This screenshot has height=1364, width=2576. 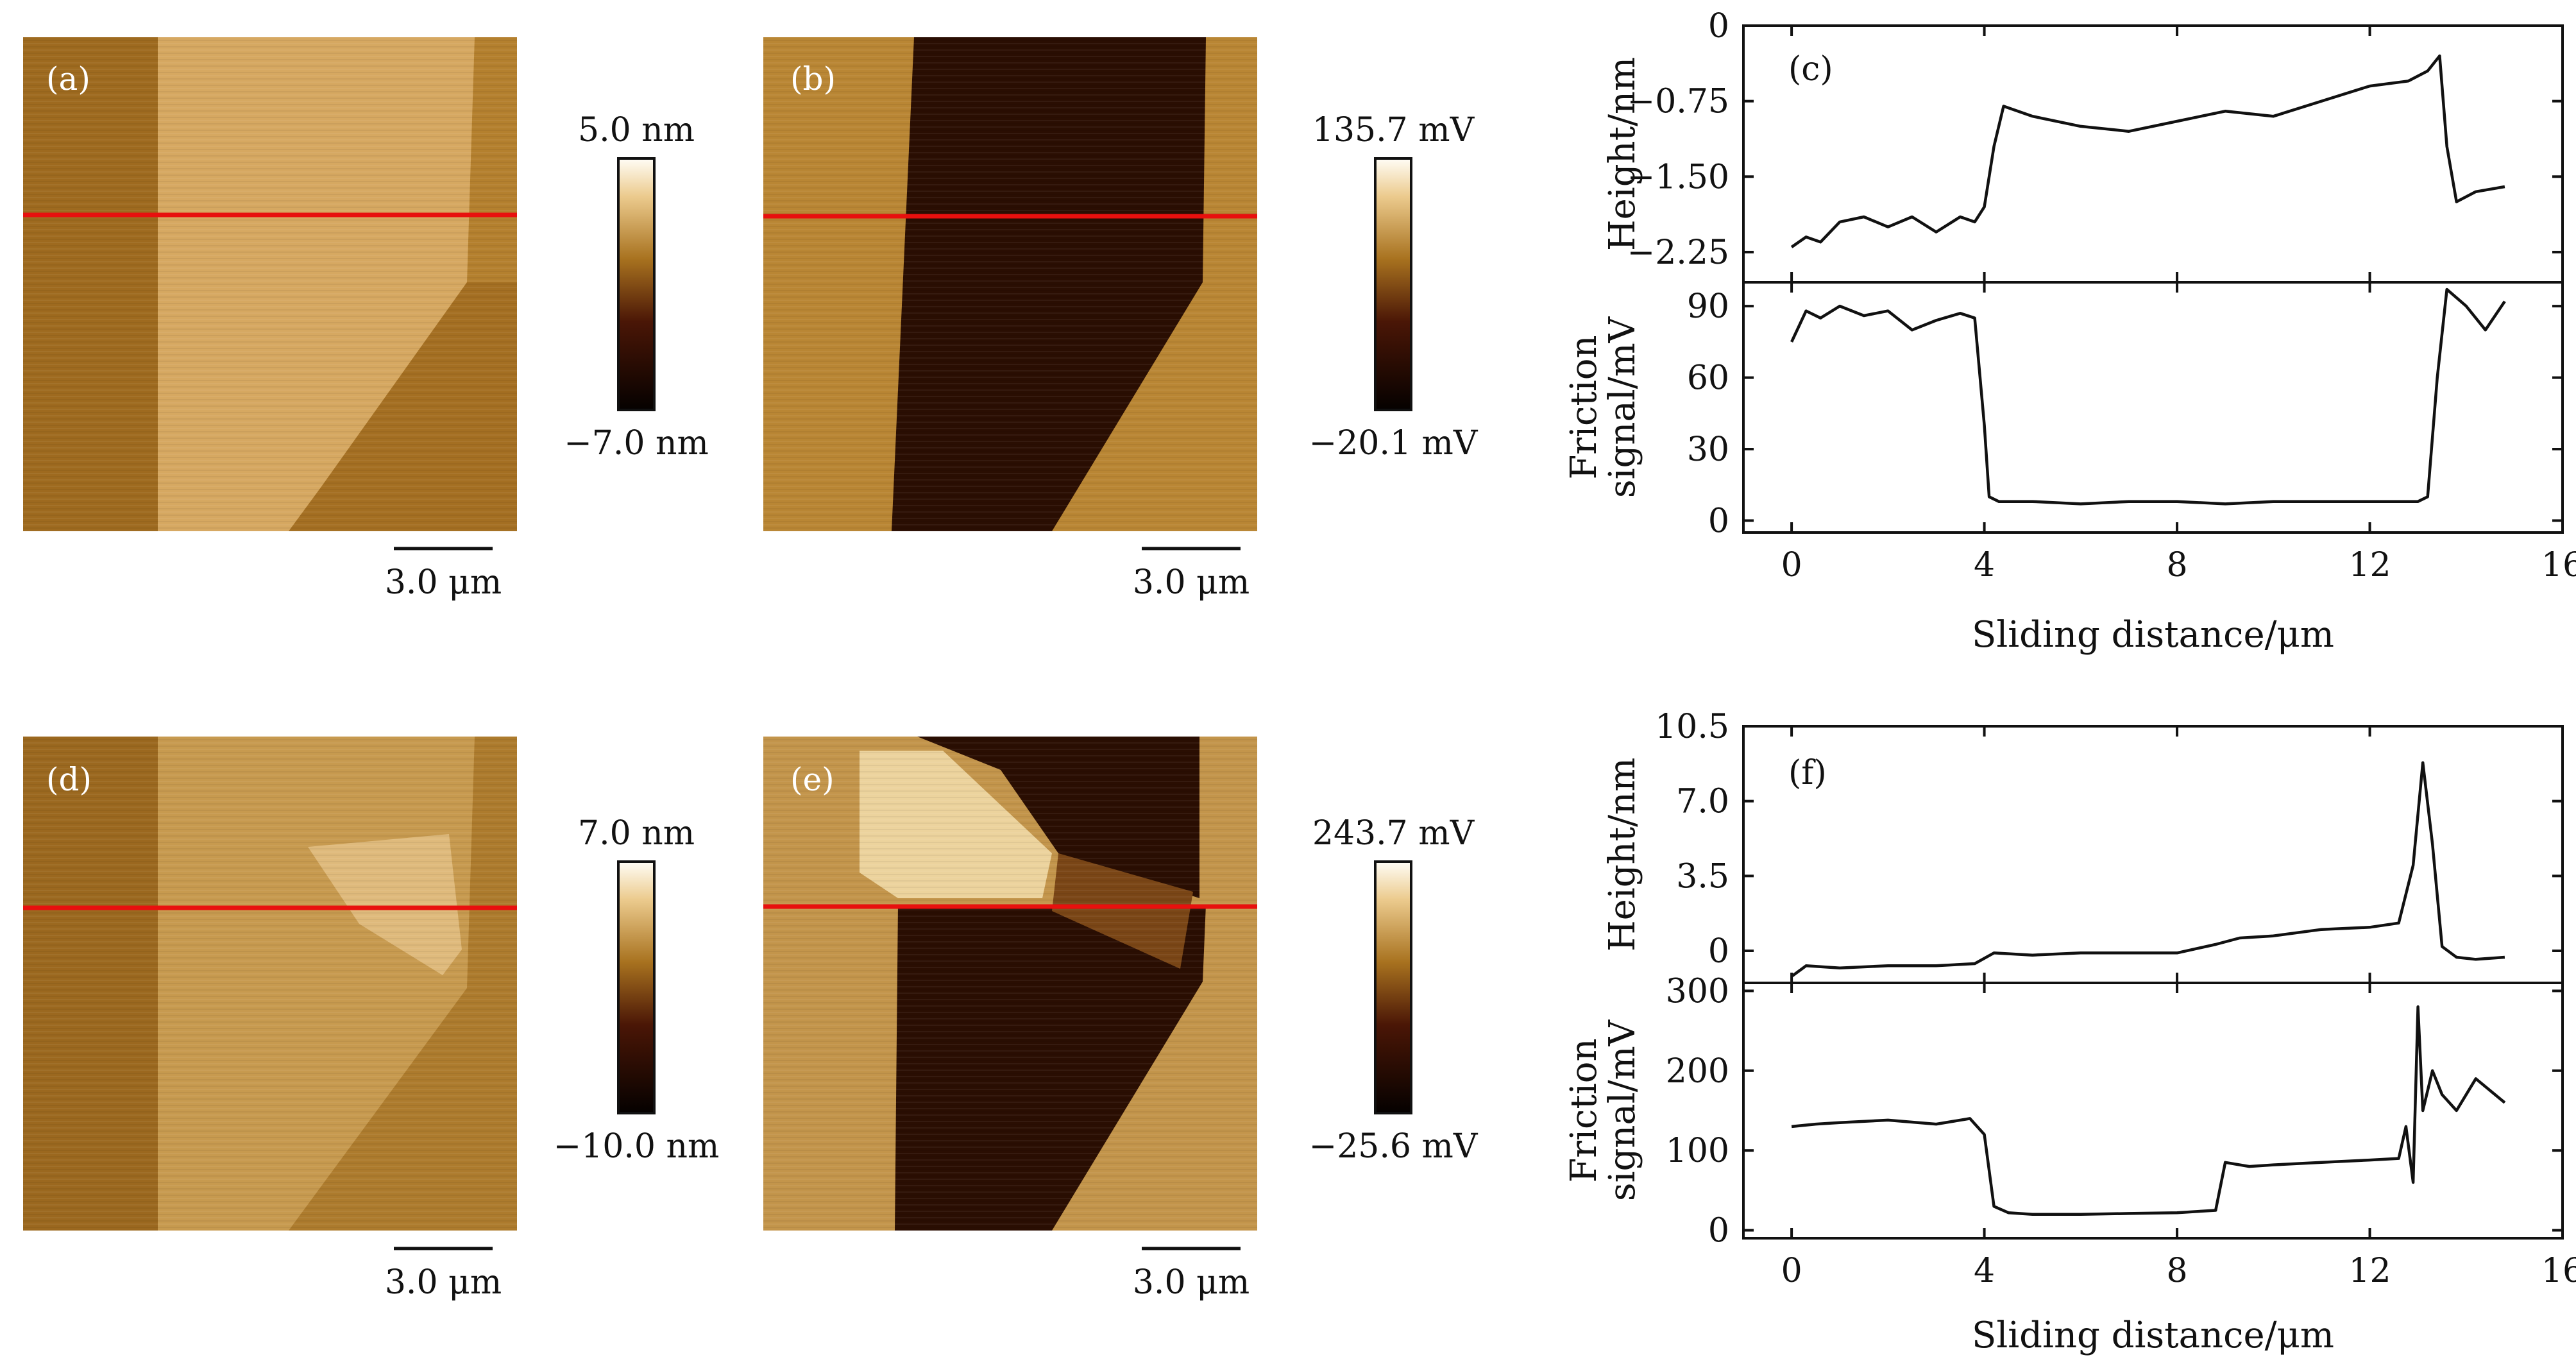 I want to click on subplot-height: 0 3.5 7.0 10.5 Height/nm, so click(x=2083, y=846).